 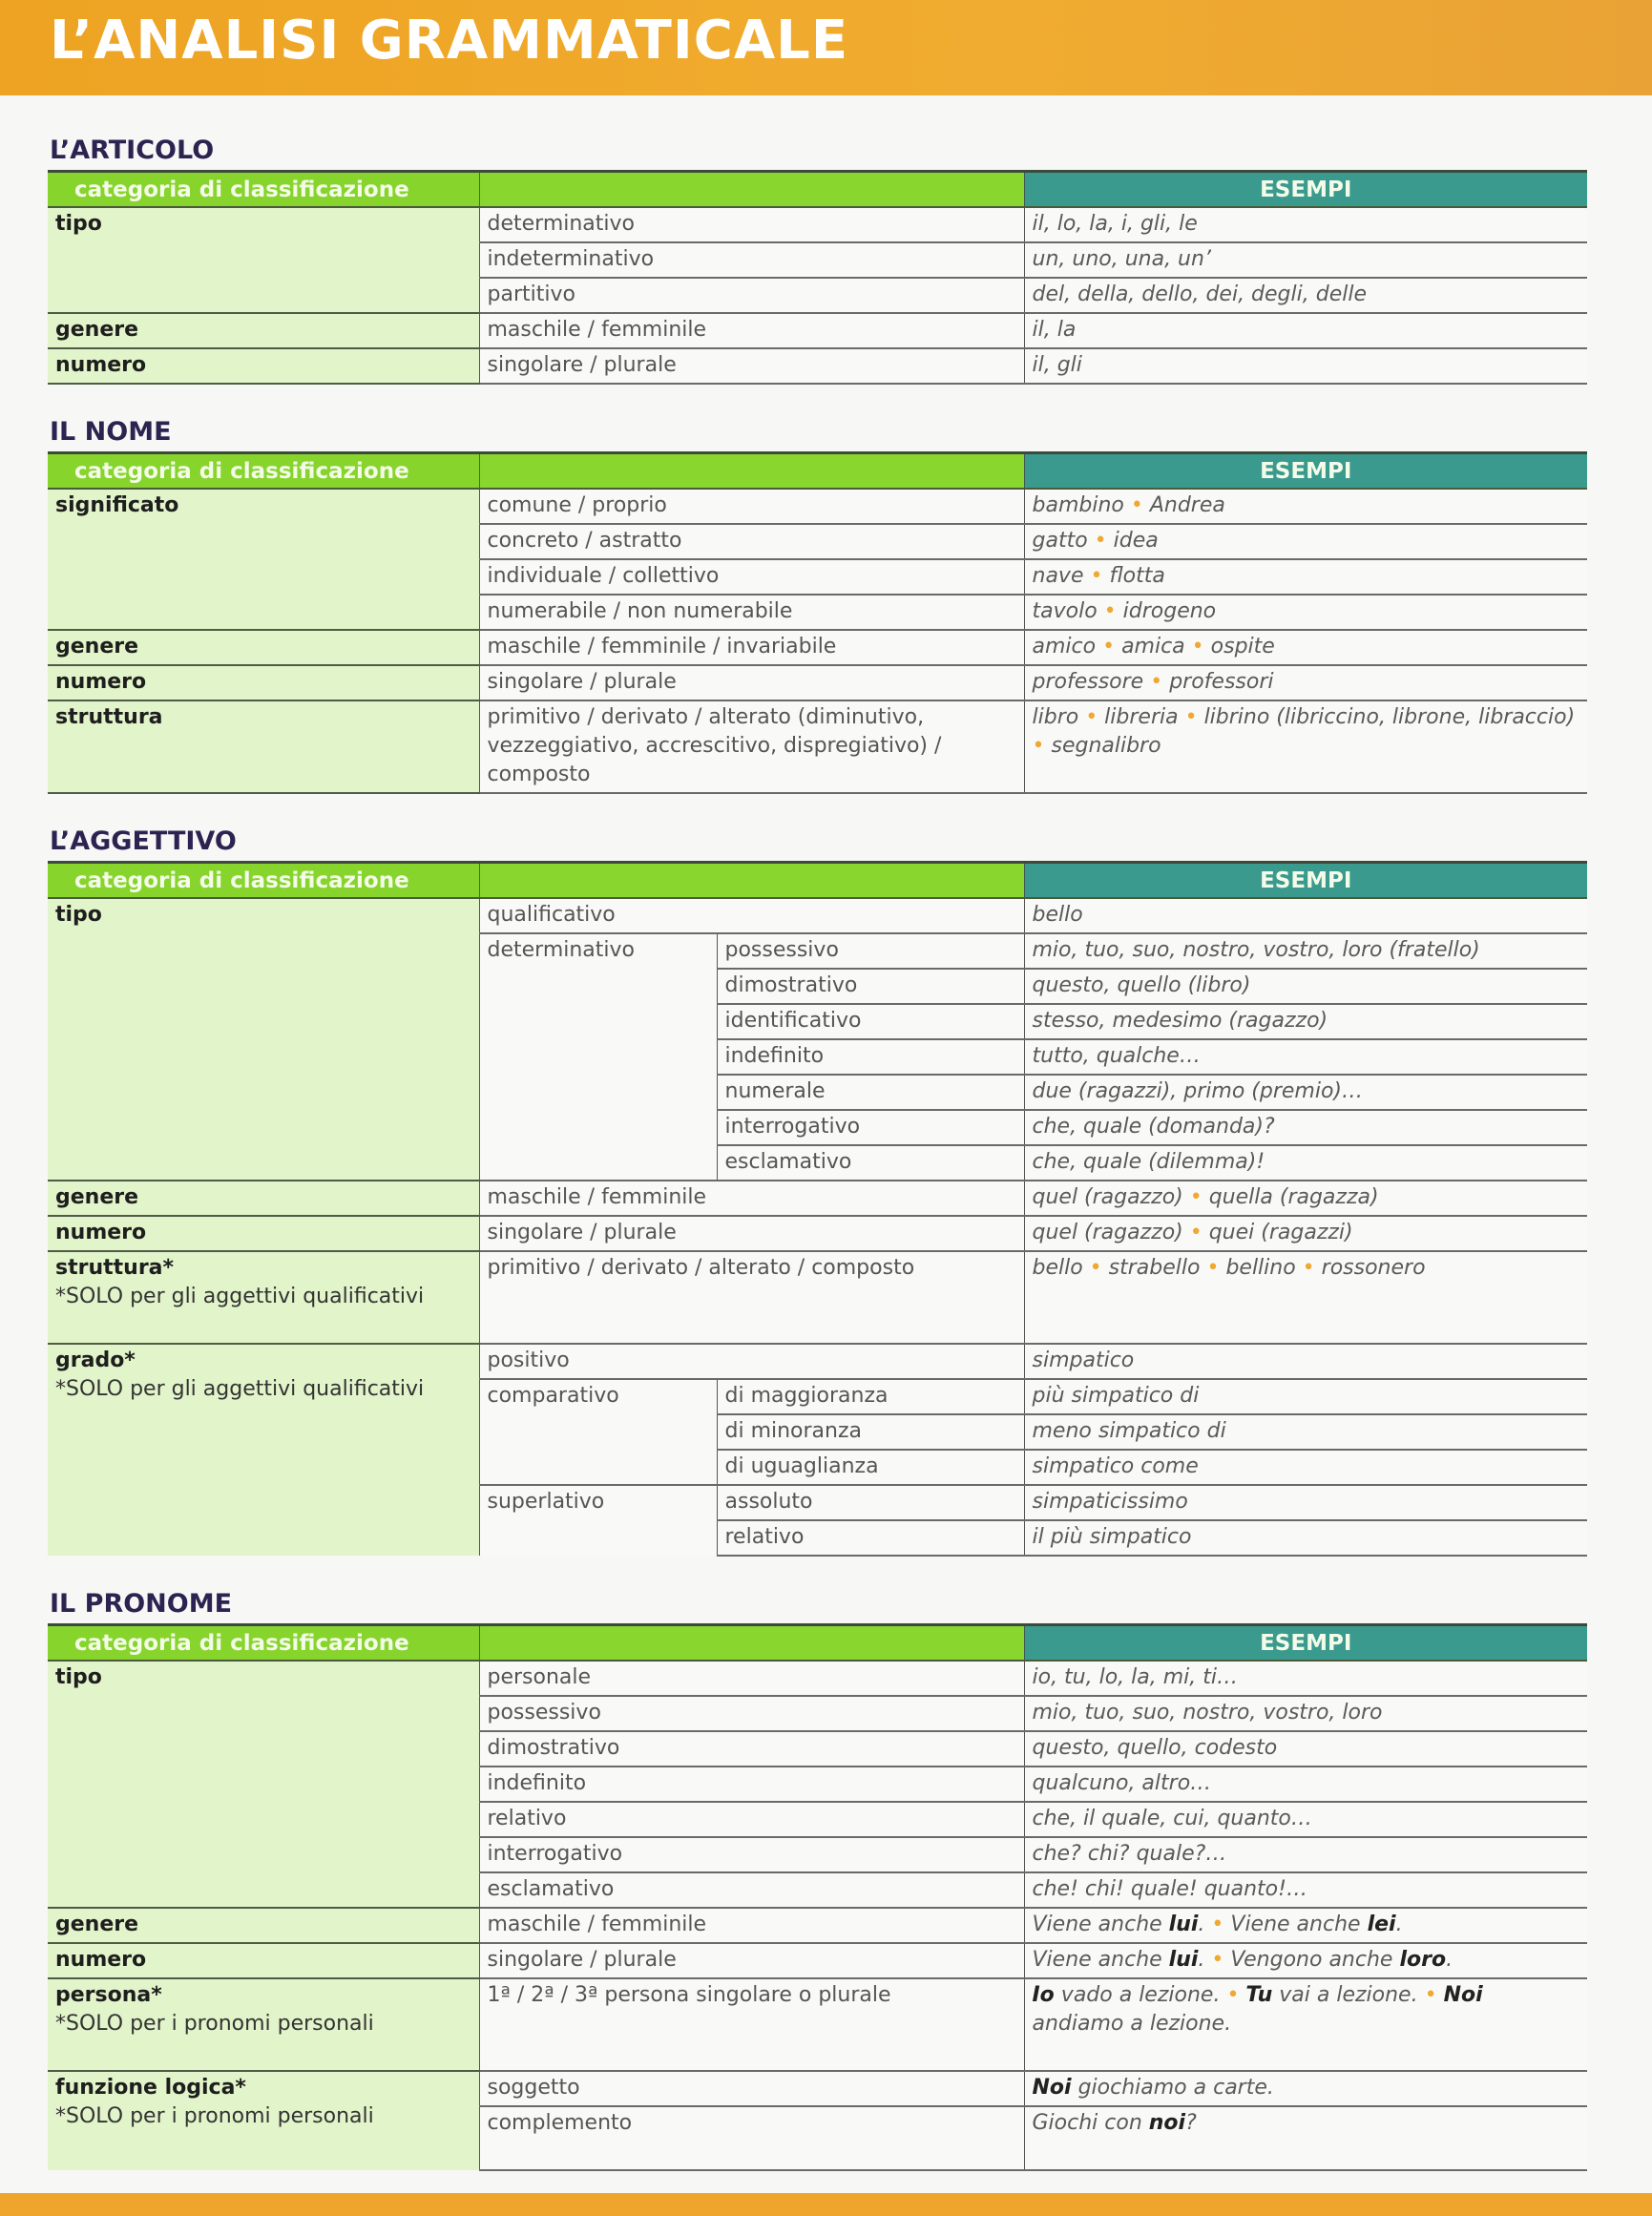 What do you see at coordinates (826, 2204) in the screenshot?
I see `bottom-band` at bounding box center [826, 2204].